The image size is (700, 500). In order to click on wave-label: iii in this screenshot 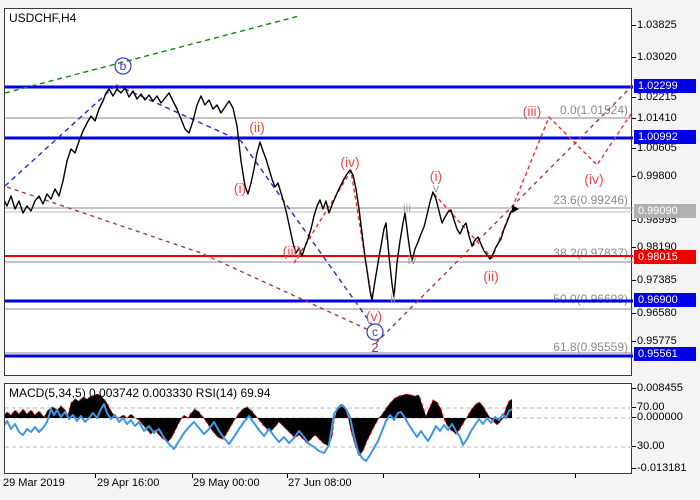, I will do `click(407, 208)`.